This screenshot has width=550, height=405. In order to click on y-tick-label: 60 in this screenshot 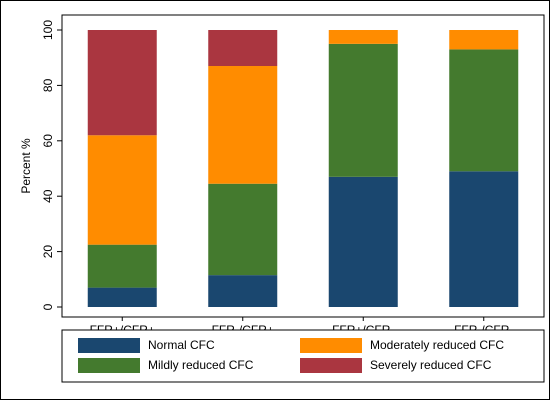, I will do `click(48, 141)`.